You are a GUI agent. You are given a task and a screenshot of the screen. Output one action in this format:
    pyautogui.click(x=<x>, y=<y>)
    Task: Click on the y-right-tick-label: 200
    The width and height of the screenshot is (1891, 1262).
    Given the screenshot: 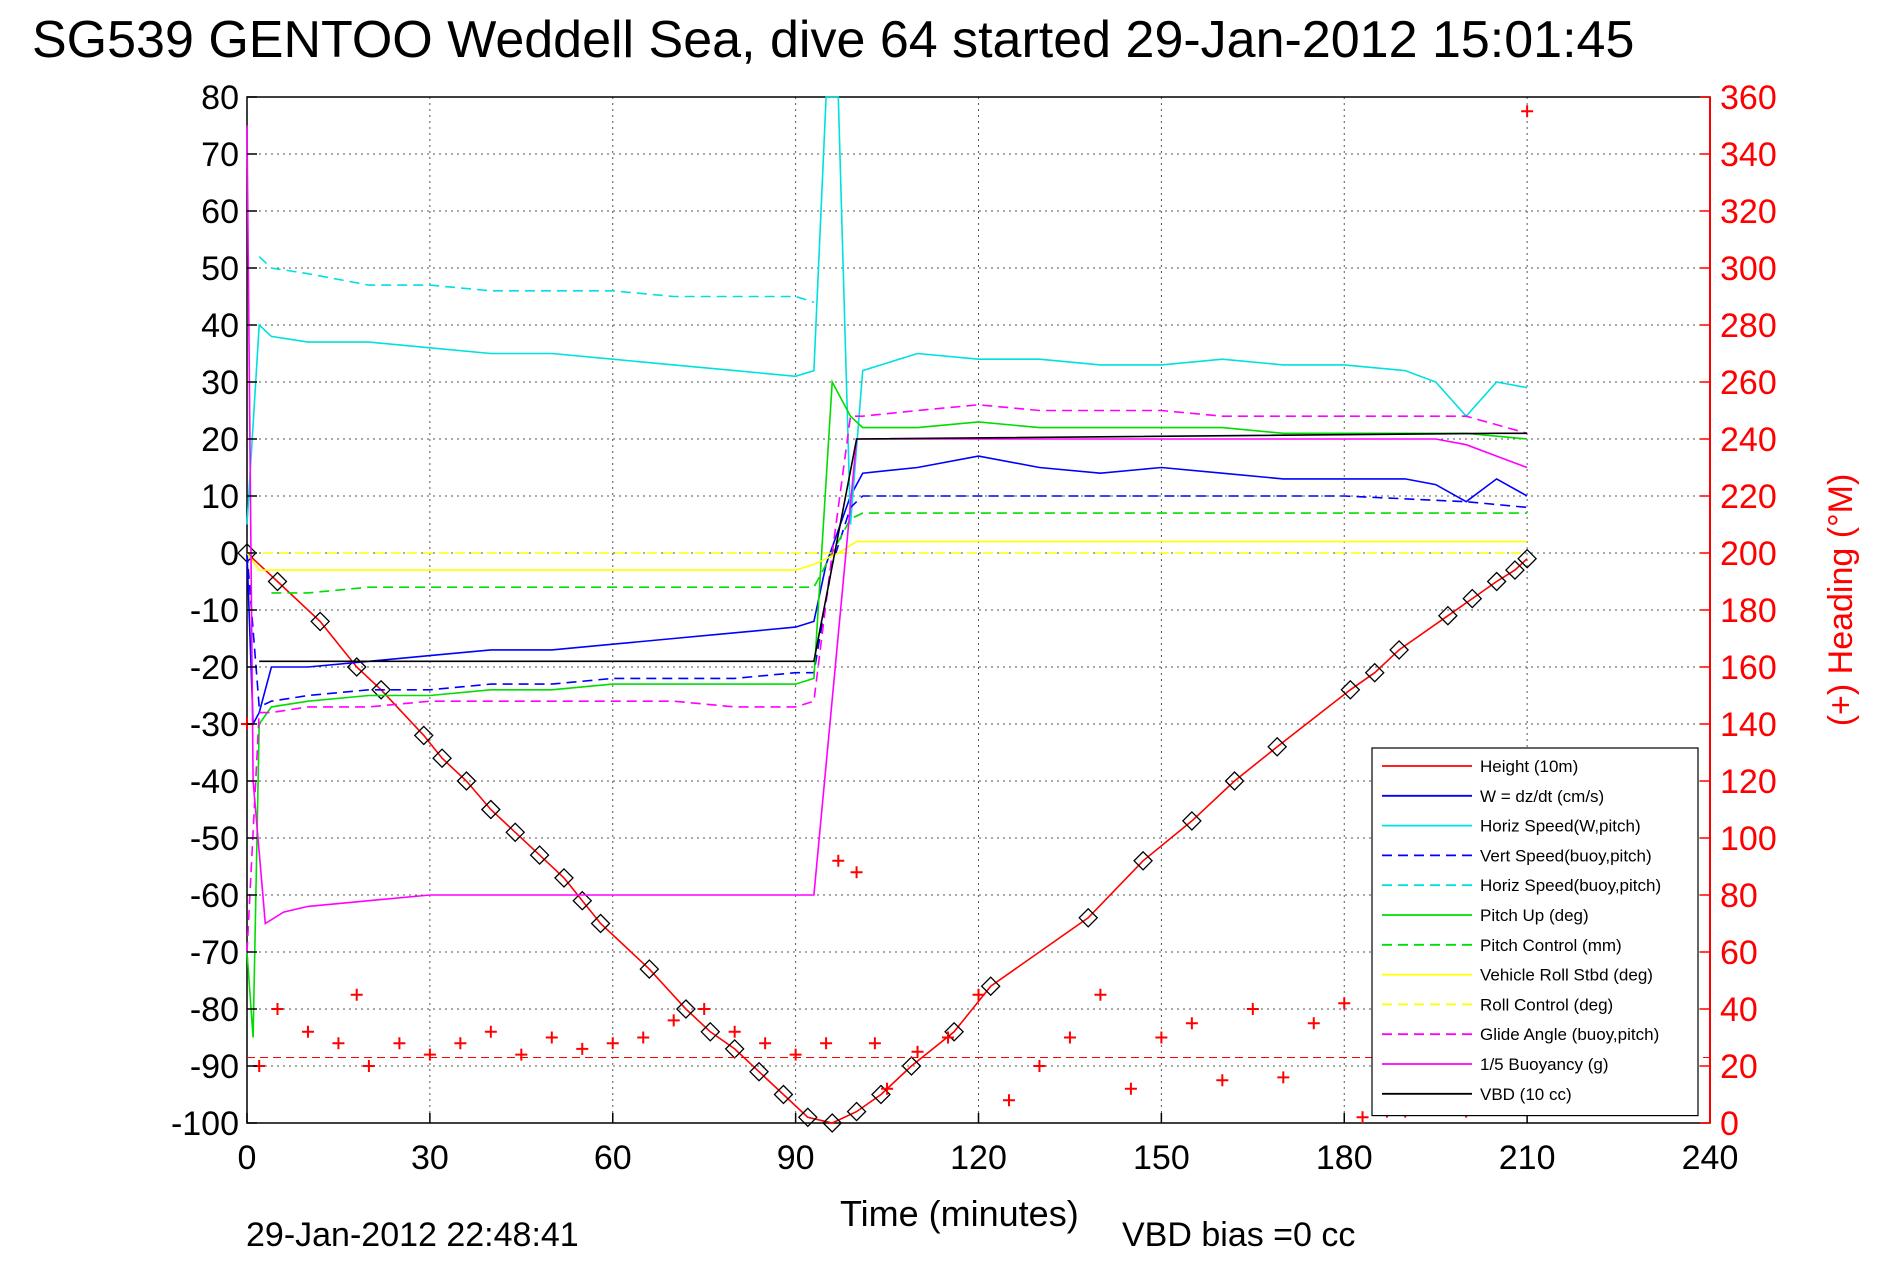 What is the action you would take?
    pyautogui.click(x=1748, y=554)
    